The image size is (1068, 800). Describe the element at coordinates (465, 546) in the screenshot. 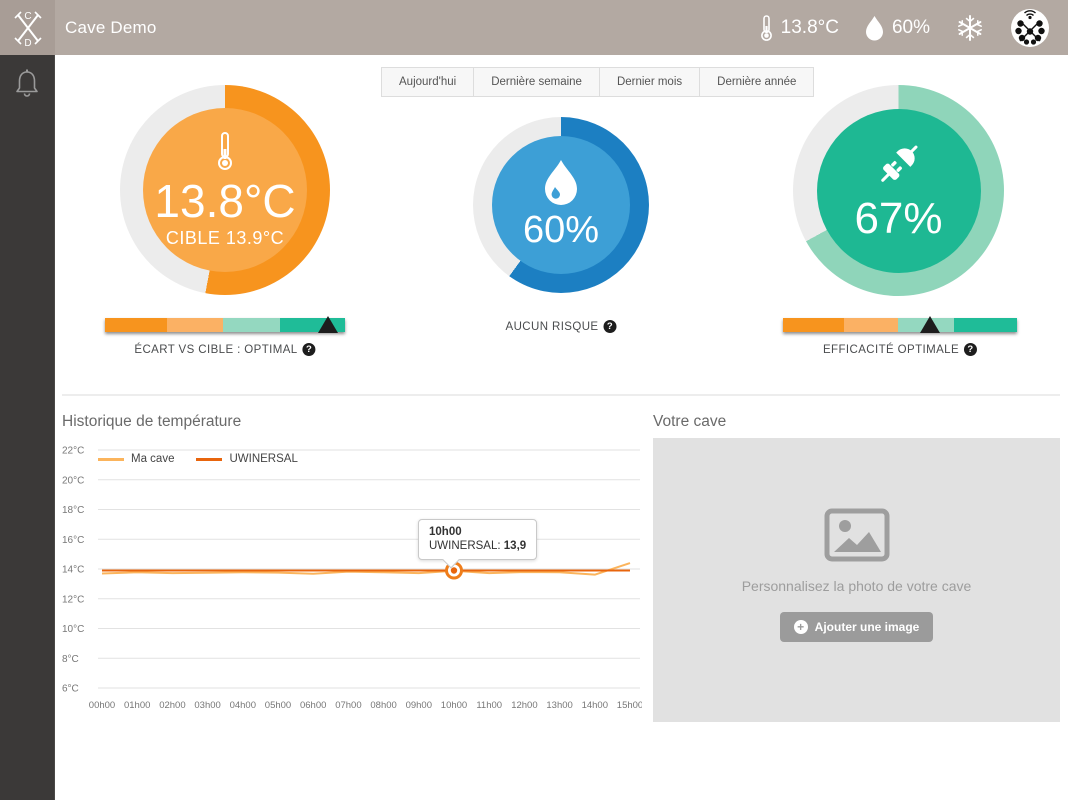

I see `tooltip-series-label: UWINERSAL:` at that location.